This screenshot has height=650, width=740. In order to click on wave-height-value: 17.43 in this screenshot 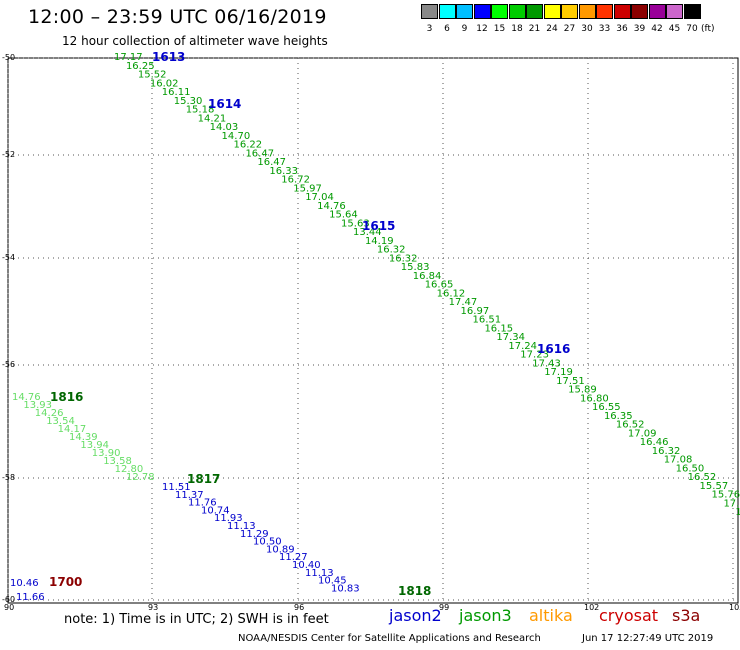, I will do `click(546, 363)`.